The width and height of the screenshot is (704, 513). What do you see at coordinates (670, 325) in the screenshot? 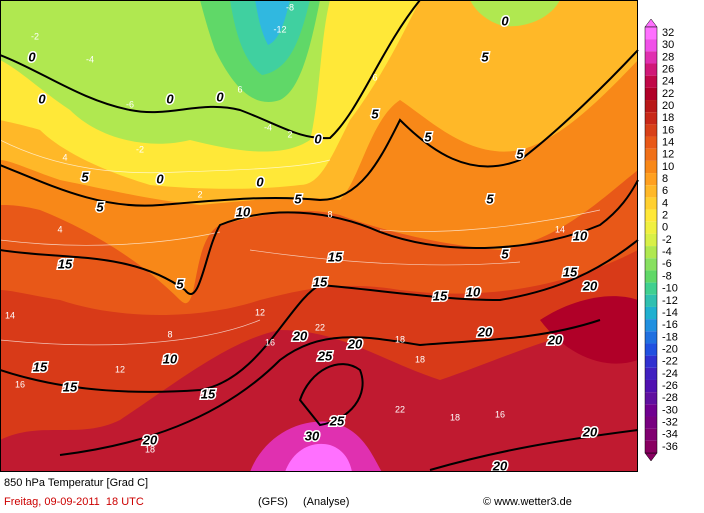
I see `legend-label: -16` at bounding box center [670, 325].